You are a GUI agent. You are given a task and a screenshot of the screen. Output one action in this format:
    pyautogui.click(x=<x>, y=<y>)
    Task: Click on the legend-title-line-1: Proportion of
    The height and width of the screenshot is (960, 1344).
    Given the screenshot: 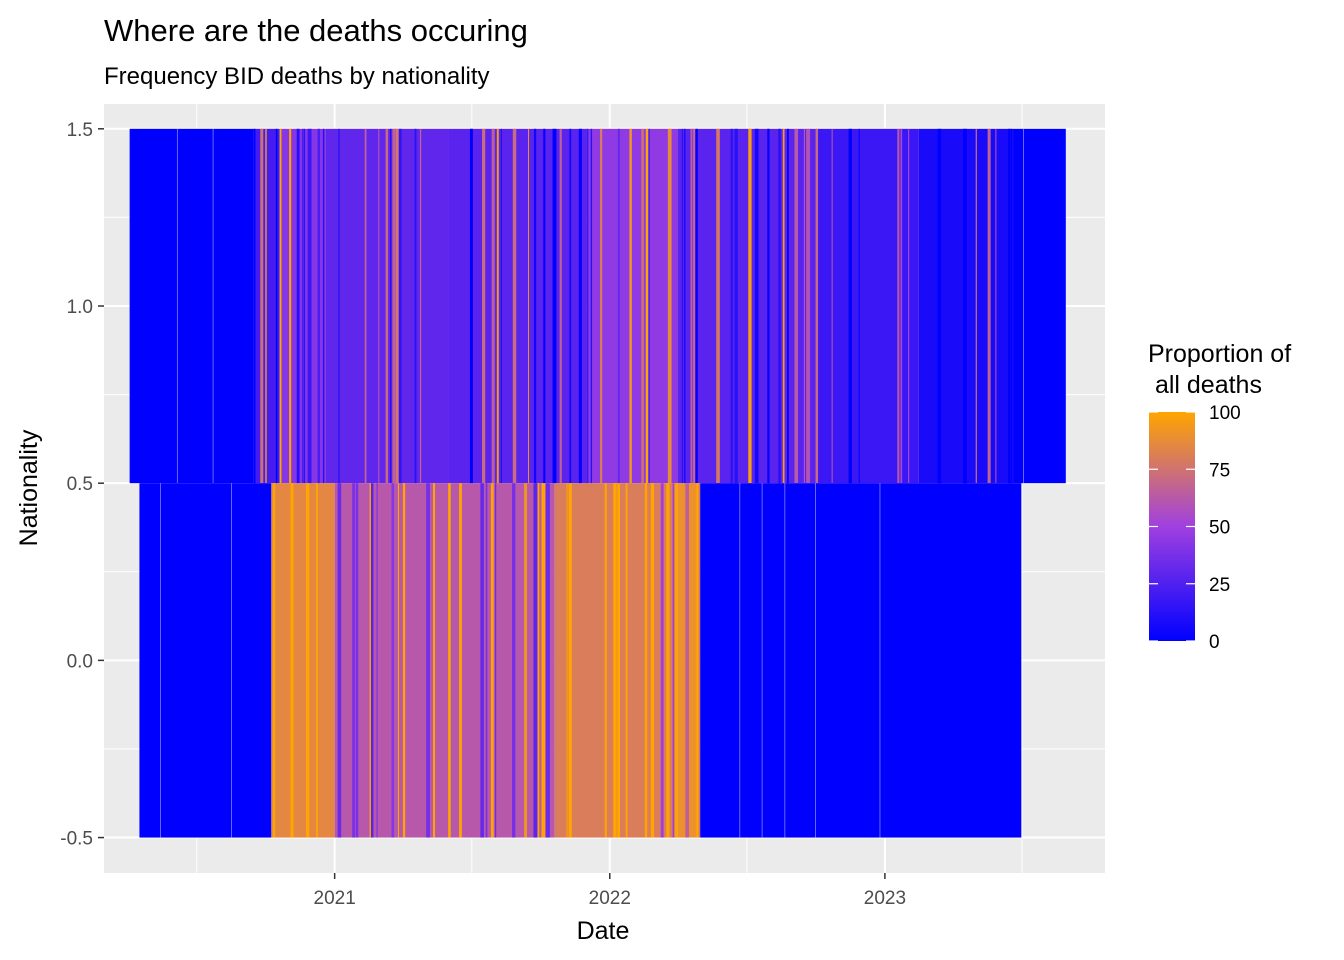 What is the action you would take?
    pyautogui.click(x=1219, y=354)
    